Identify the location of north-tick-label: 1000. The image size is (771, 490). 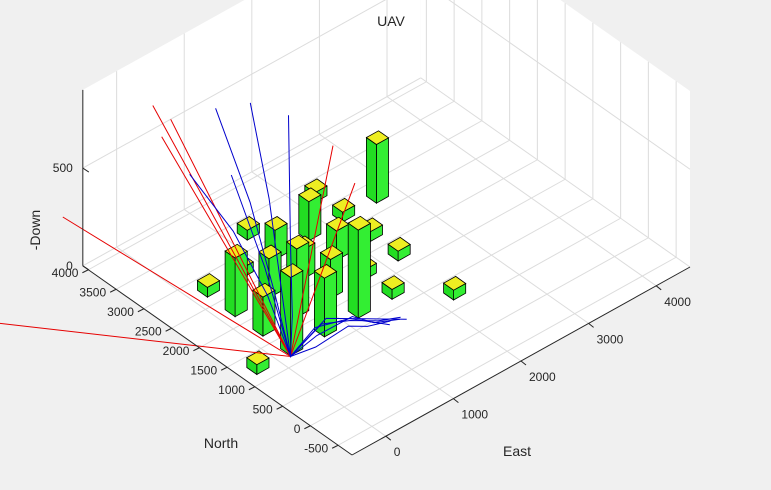
(231, 390).